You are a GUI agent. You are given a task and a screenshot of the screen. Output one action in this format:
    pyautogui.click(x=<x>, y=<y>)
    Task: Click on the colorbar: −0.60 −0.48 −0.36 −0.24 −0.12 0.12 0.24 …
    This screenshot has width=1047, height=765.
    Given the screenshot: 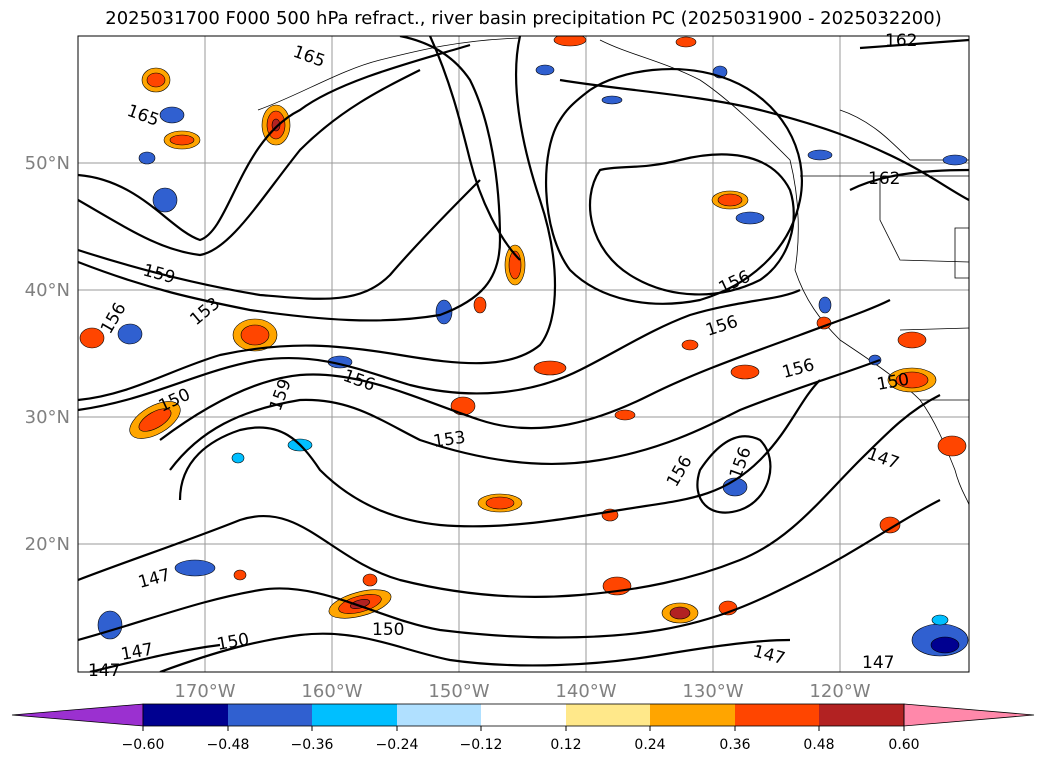 What is the action you would take?
    pyautogui.click(x=523, y=728)
    